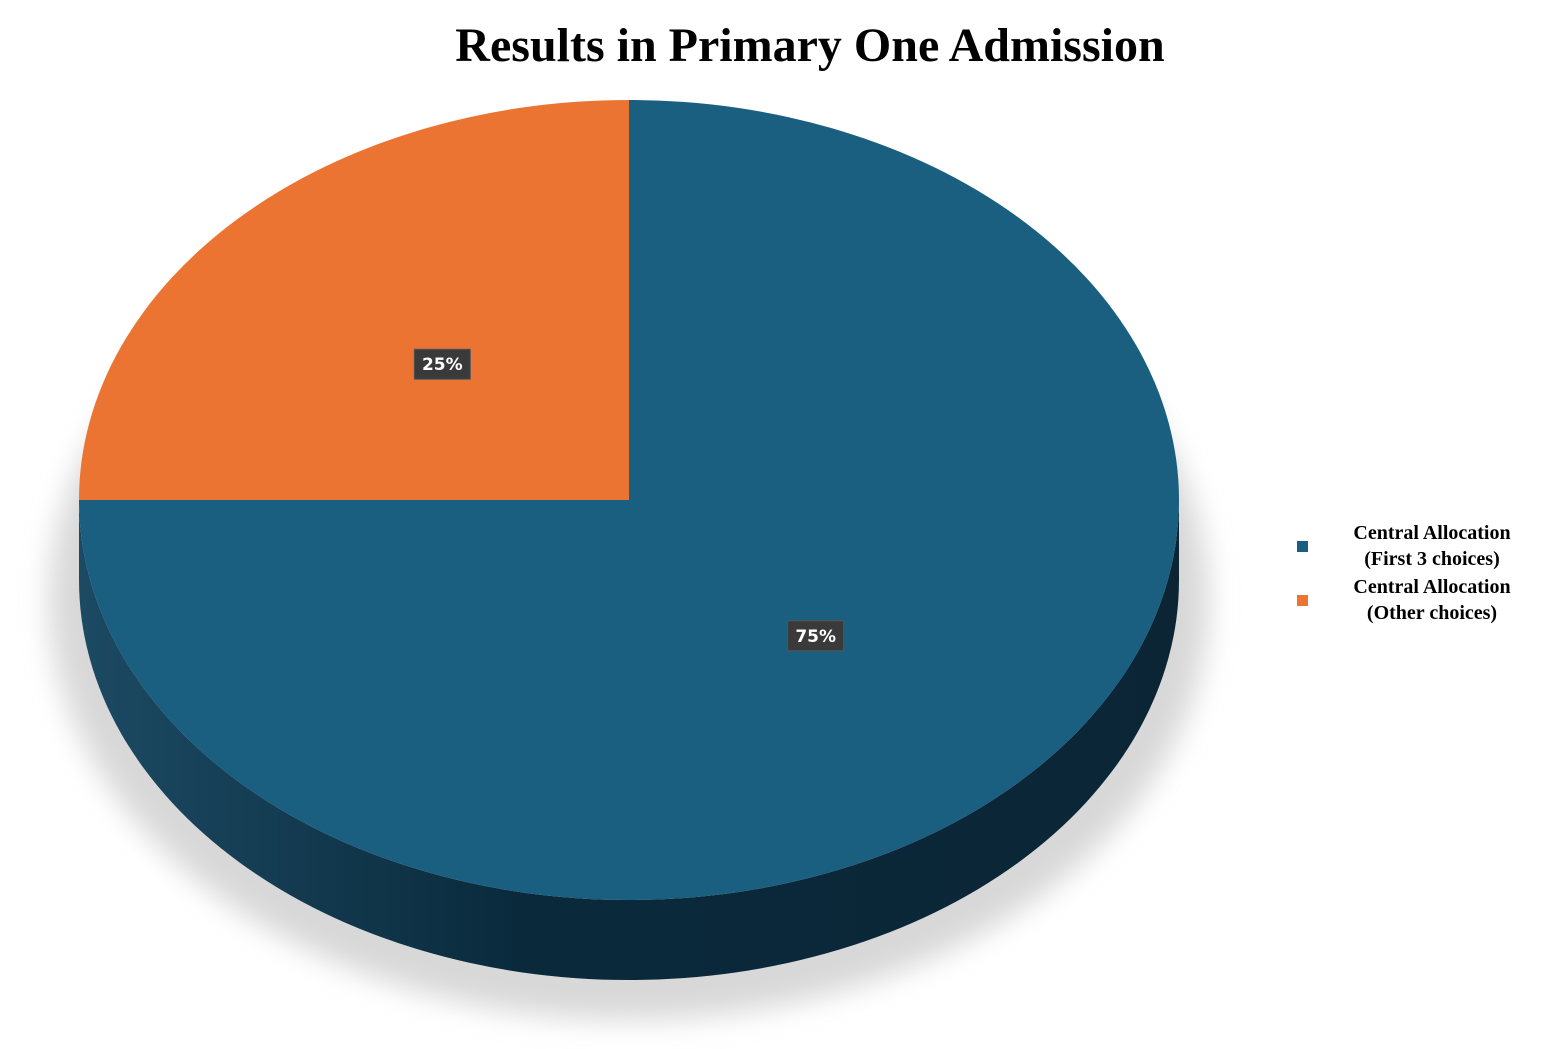 The image size is (1568, 1049). What do you see at coordinates (810, 45) in the screenshot?
I see `chart-title: Results in Primary One Admission` at bounding box center [810, 45].